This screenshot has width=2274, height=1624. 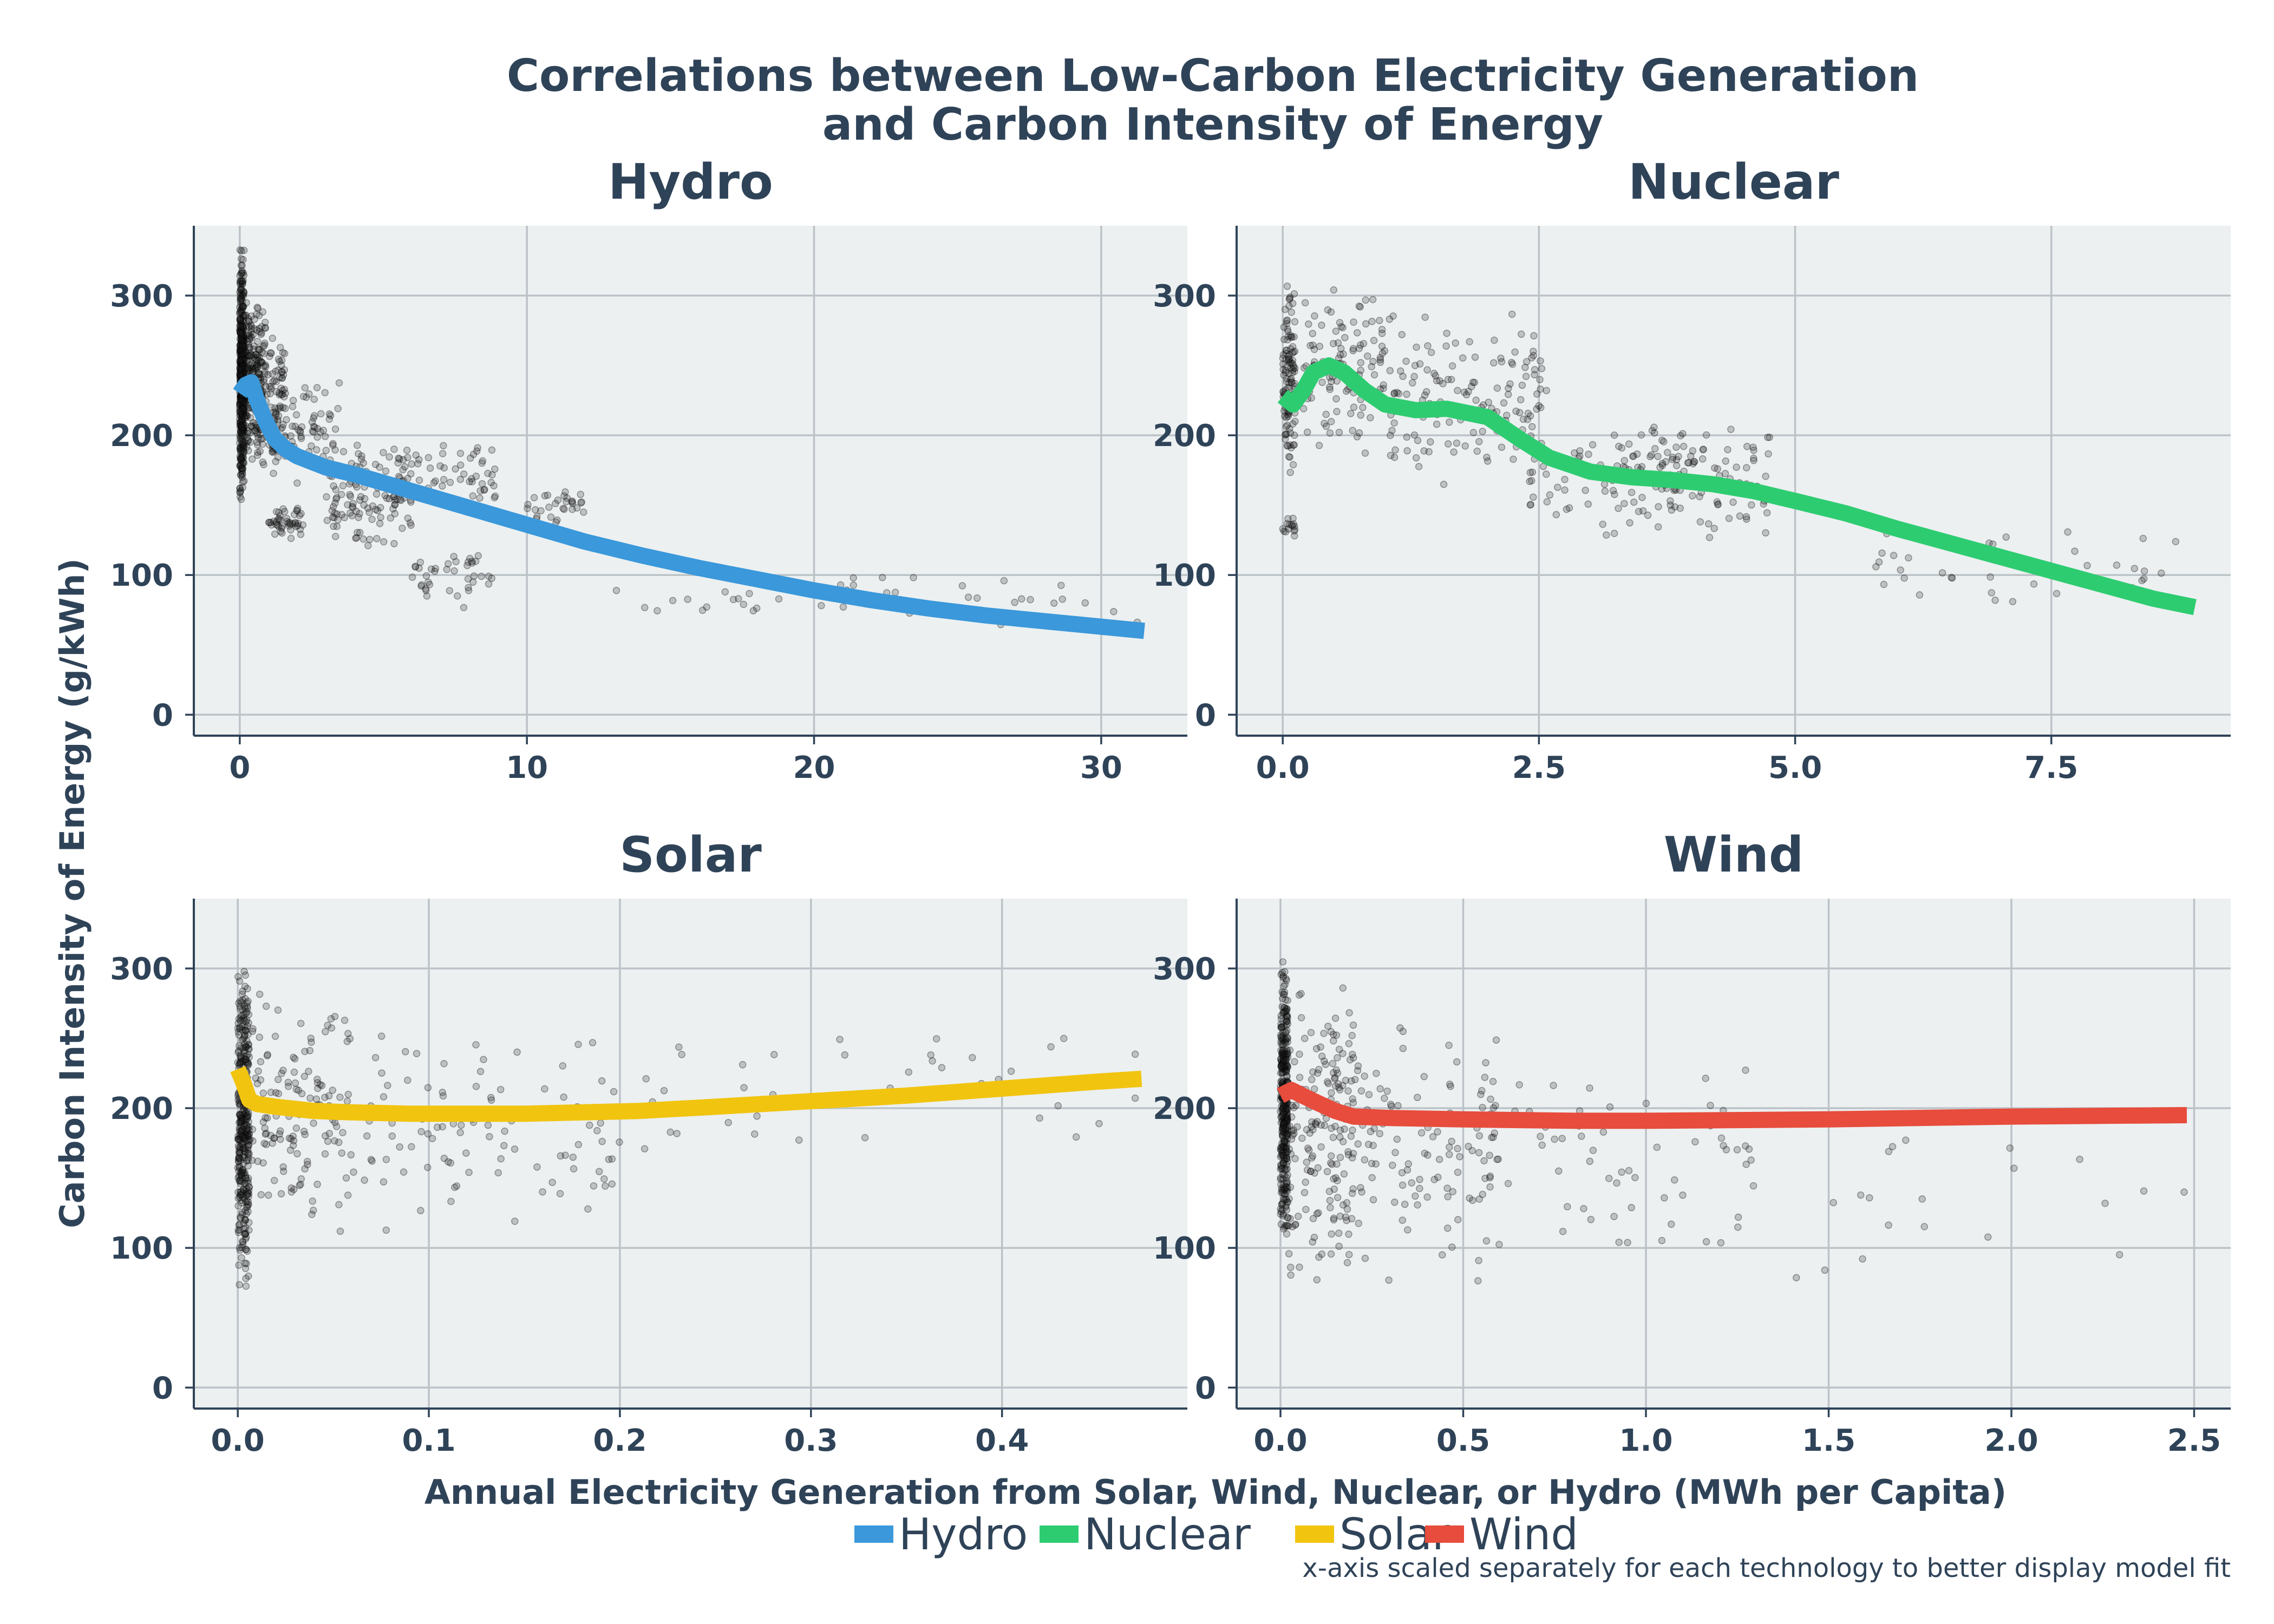 What do you see at coordinates (142, 969) in the screenshot?
I see `y-tick-label: 300` at bounding box center [142, 969].